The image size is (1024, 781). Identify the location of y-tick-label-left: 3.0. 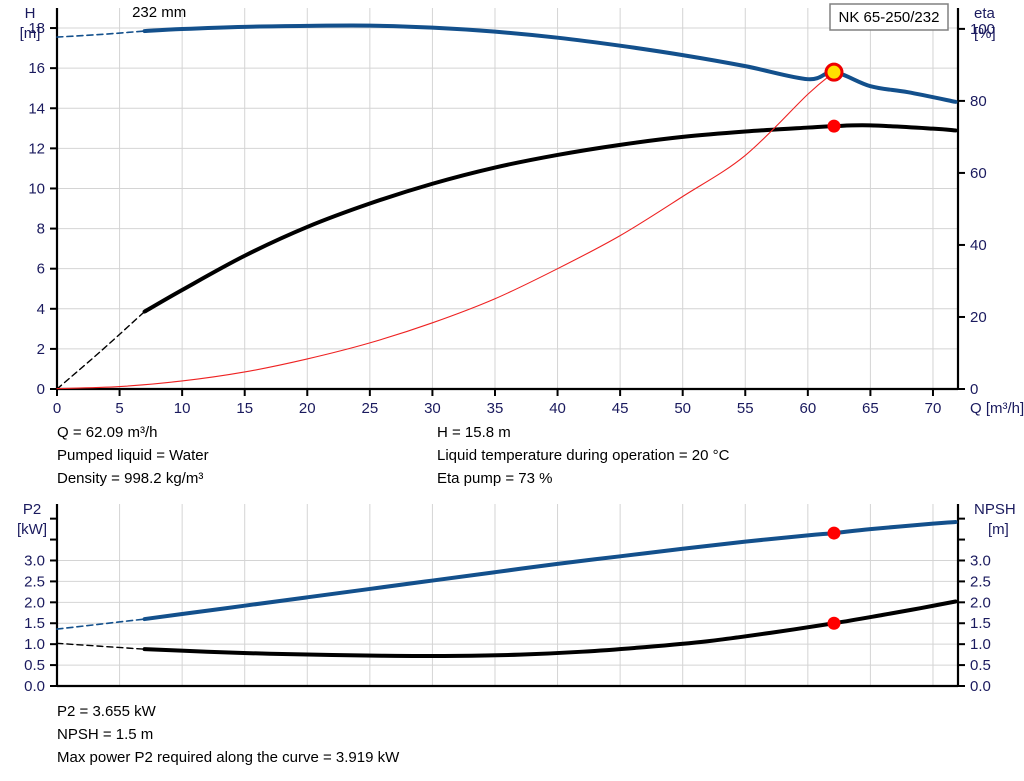
(34, 560).